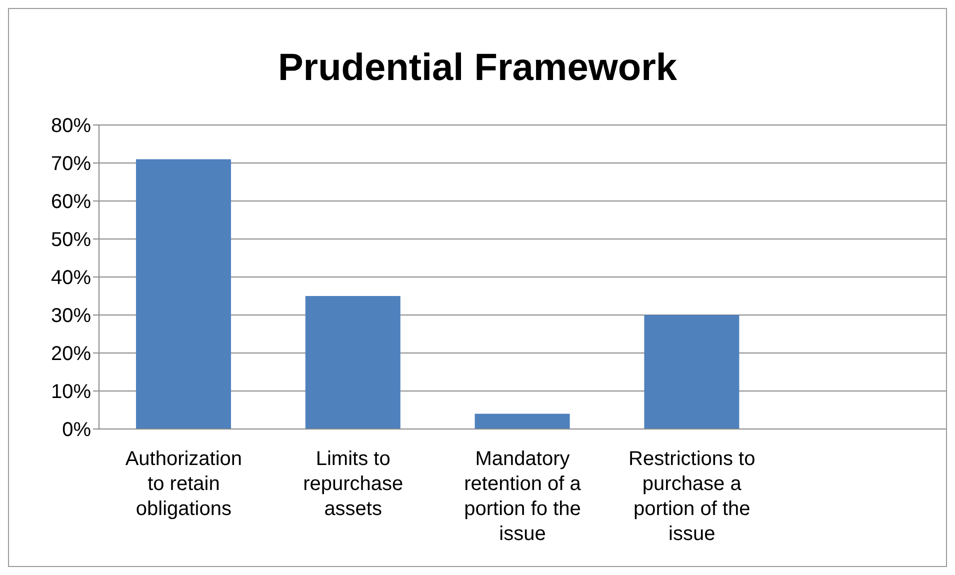 The height and width of the screenshot is (575, 955). I want to click on y-tick-label: 50%, so click(71, 240).